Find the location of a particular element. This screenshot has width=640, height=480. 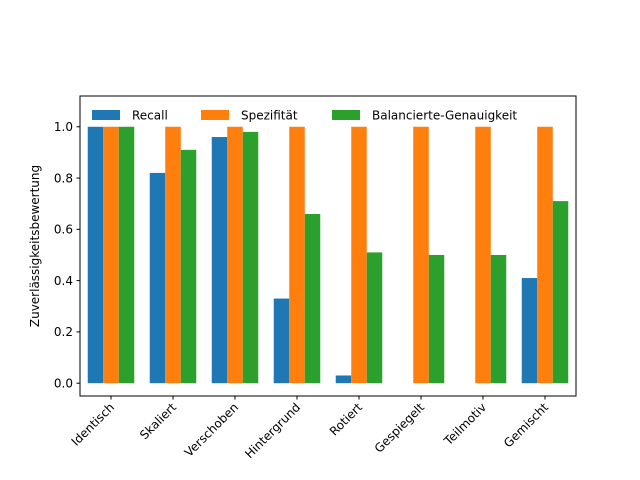

y-tick-label-4: 0.6 is located at coordinates (63, 230).